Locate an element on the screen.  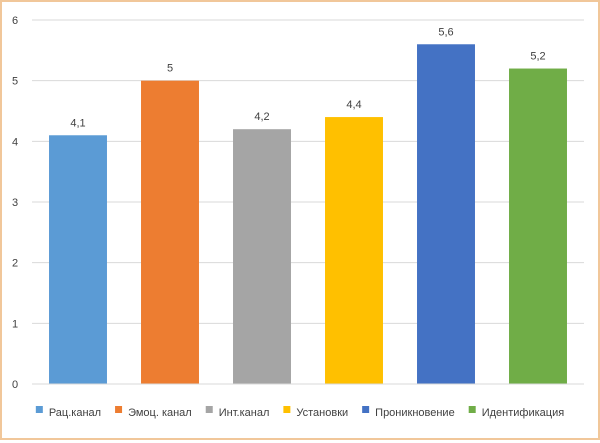
data-label: 5,6 is located at coordinates (445, 32).